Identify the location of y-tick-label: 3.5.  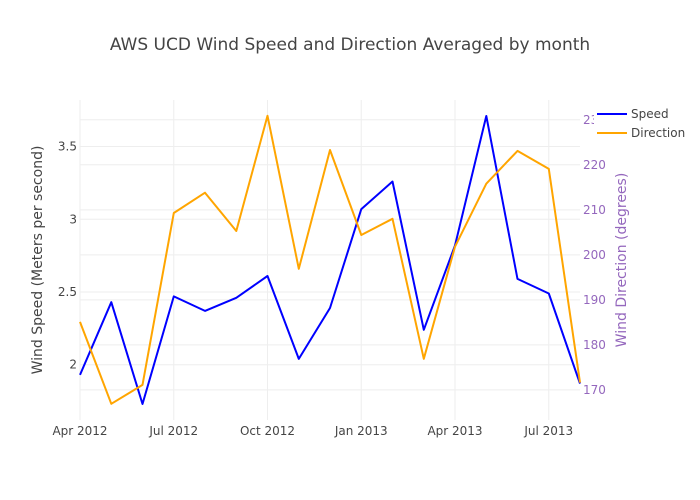
(67, 147).